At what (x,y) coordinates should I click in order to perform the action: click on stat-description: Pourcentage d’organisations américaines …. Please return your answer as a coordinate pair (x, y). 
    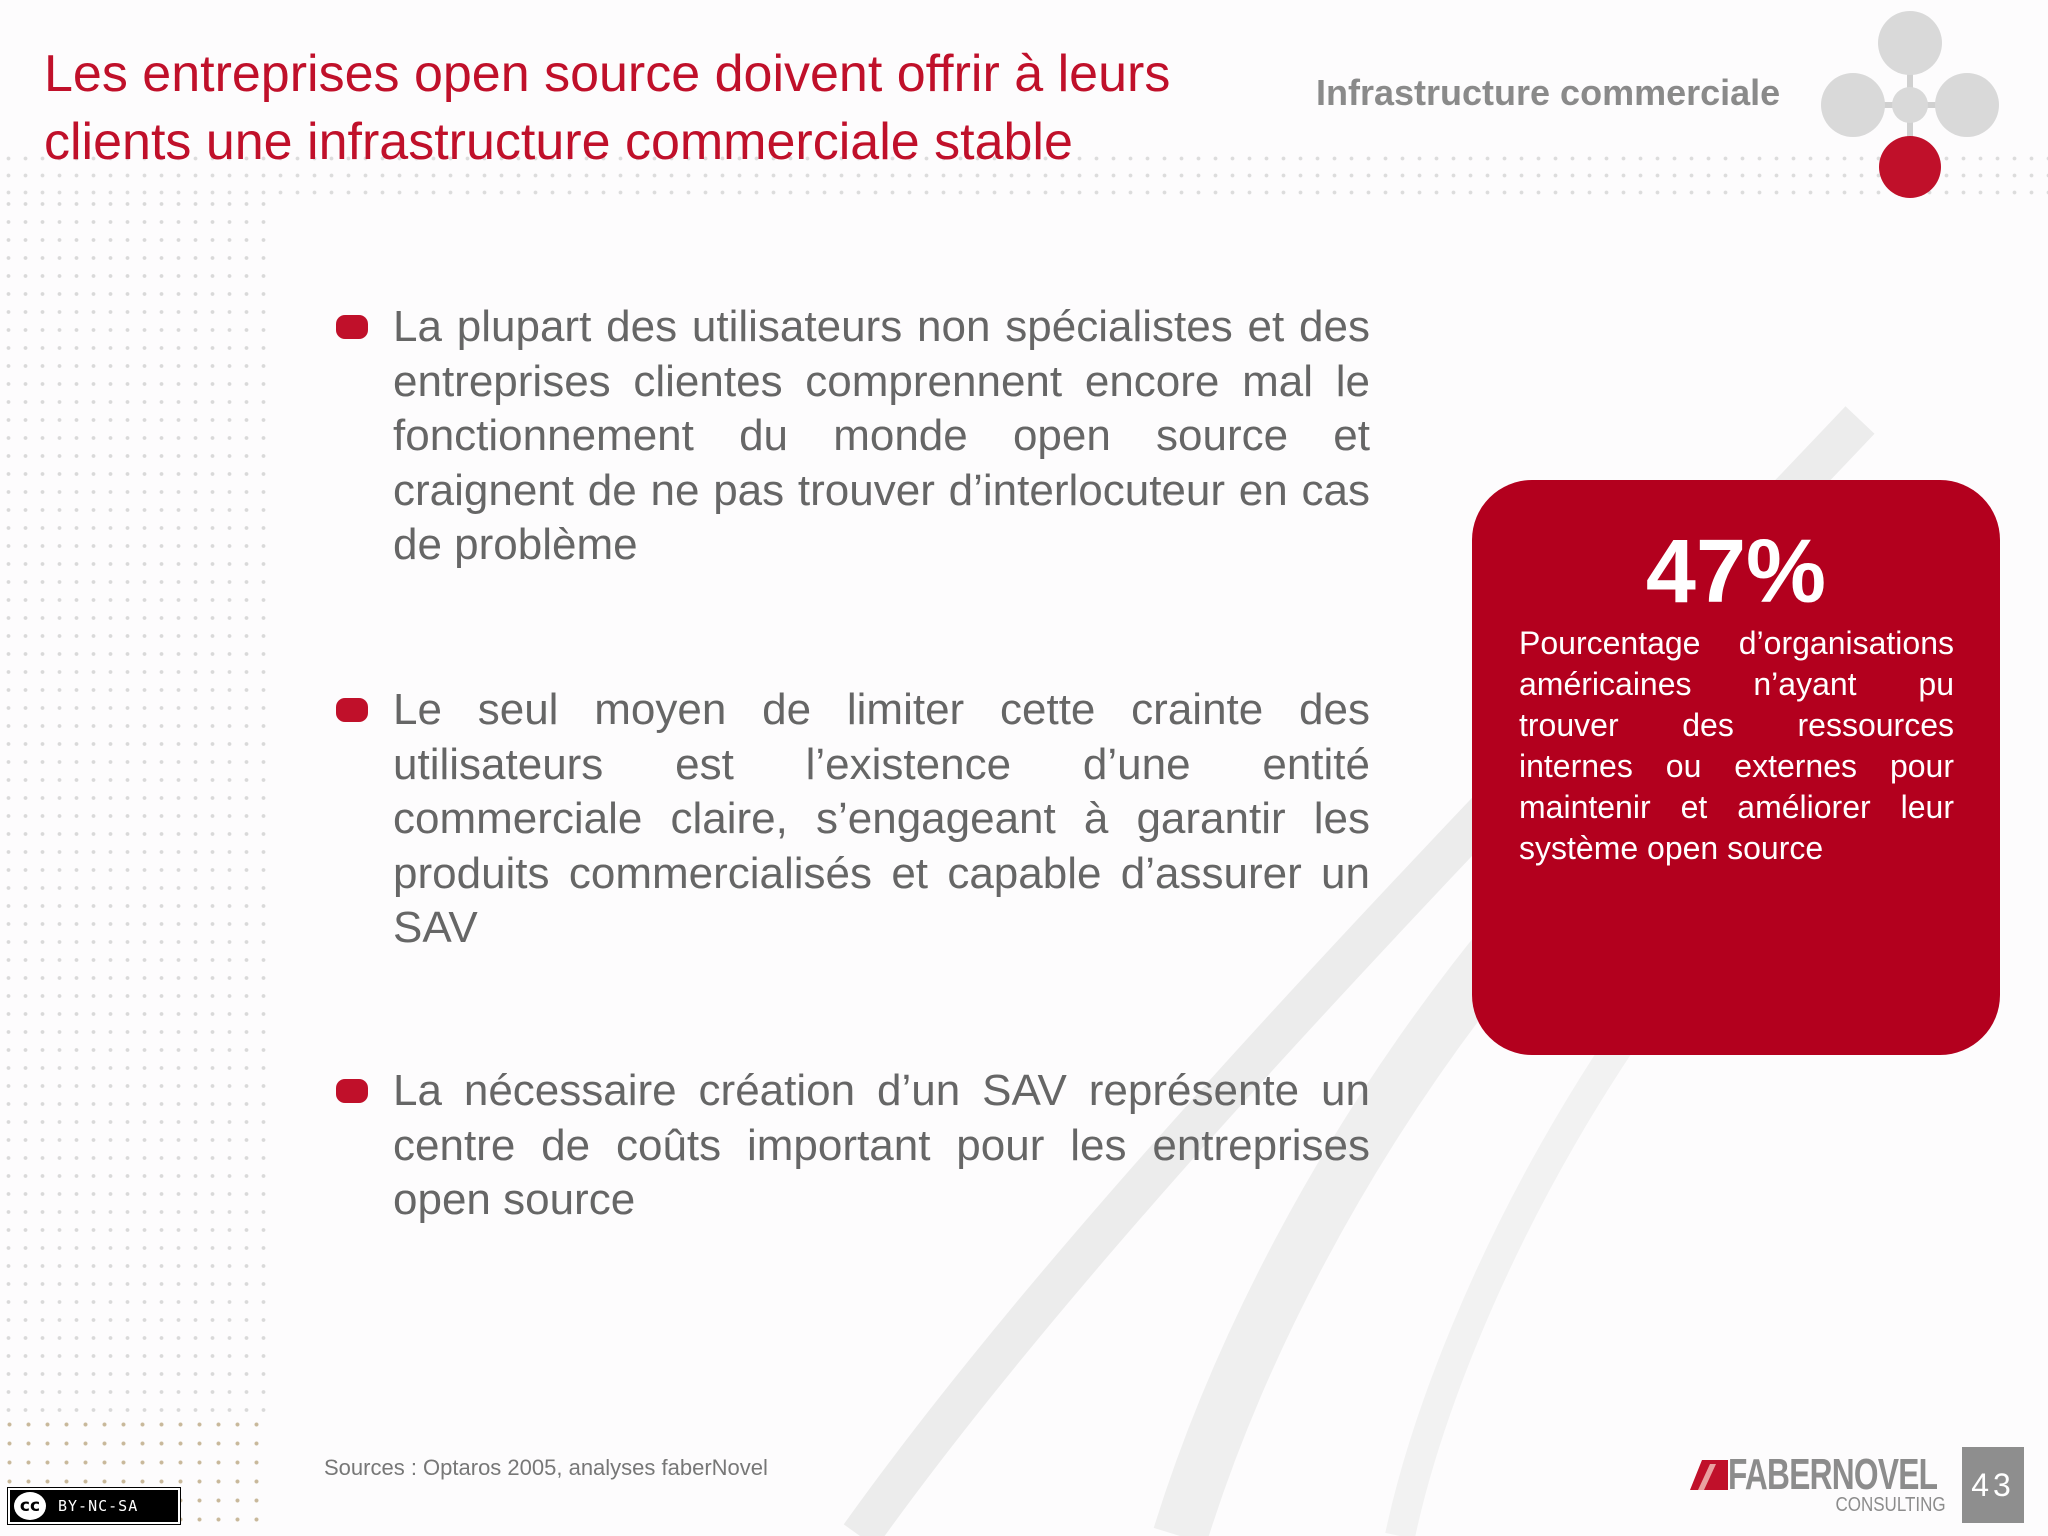
    Looking at the image, I should click on (1736, 745).